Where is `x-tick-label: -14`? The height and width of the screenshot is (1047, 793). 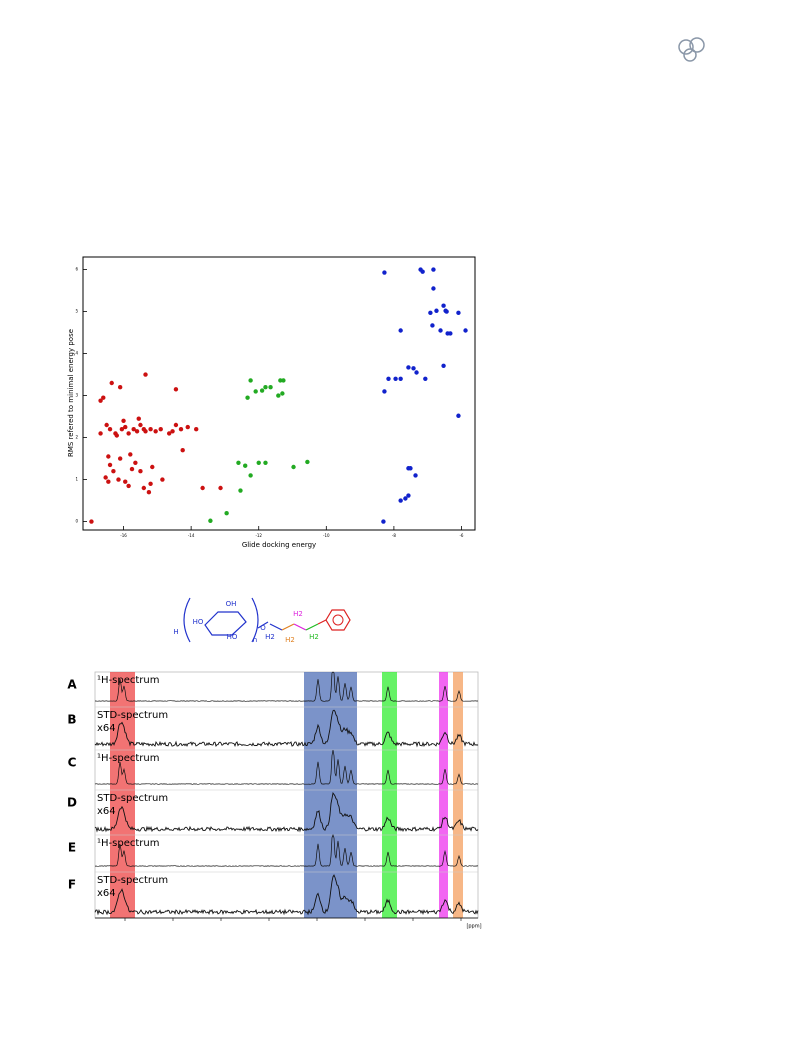
x-tick-label: -14 is located at coordinates (191, 535).